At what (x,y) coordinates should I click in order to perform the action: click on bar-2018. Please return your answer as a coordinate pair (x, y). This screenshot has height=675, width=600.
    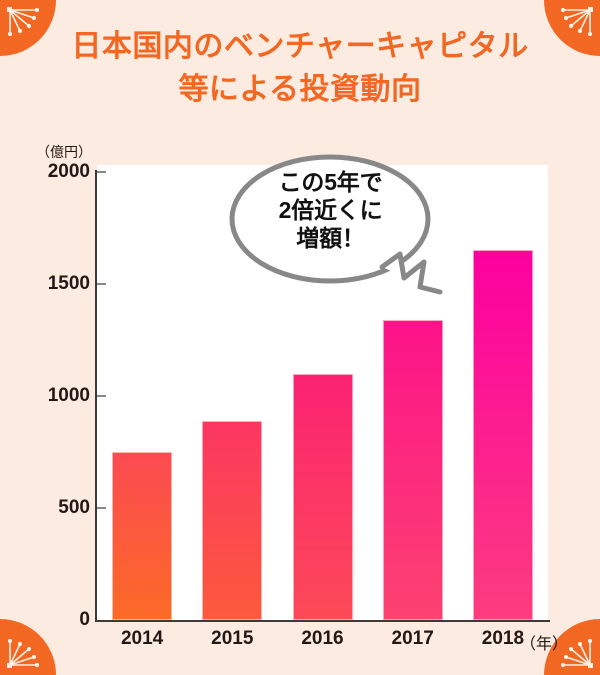
    Looking at the image, I should click on (502, 435).